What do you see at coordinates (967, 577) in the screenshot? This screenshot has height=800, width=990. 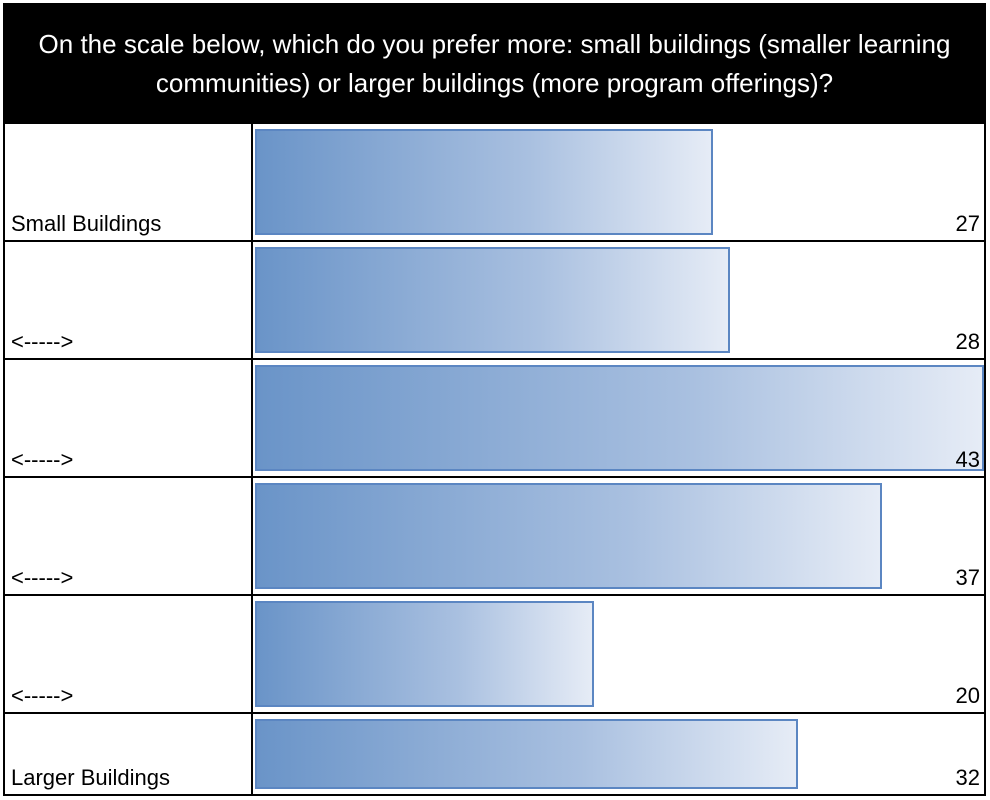 I see `data-label: 37` at bounding box center [967, 577].